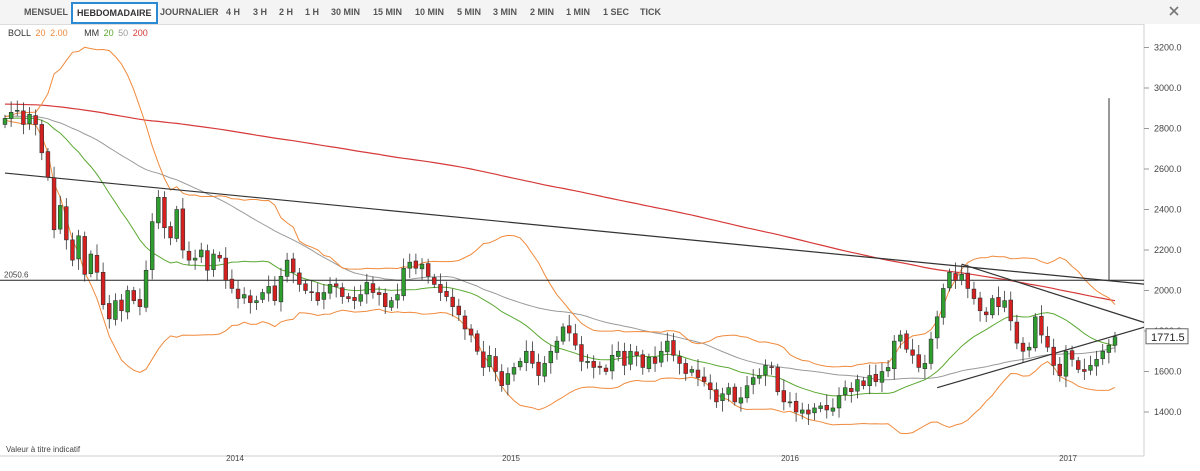 Image resolution: width=1200 pixels, height=471 pixels. What do you see at coordinates (114, 13) in the screenshot?
I see `timeframe-hebdomadaire: HEBDOMADAIRE` at bounding box center [114, 13].